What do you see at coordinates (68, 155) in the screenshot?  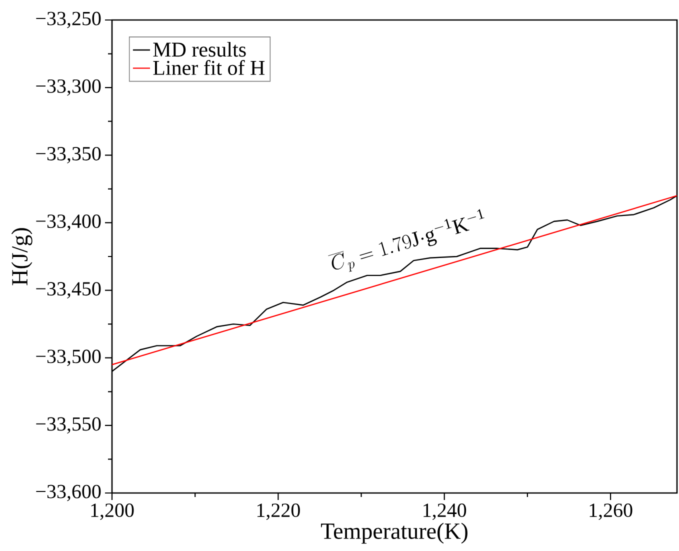 I see `y-tick-label: −33,350` at bounding box center [68, 155].